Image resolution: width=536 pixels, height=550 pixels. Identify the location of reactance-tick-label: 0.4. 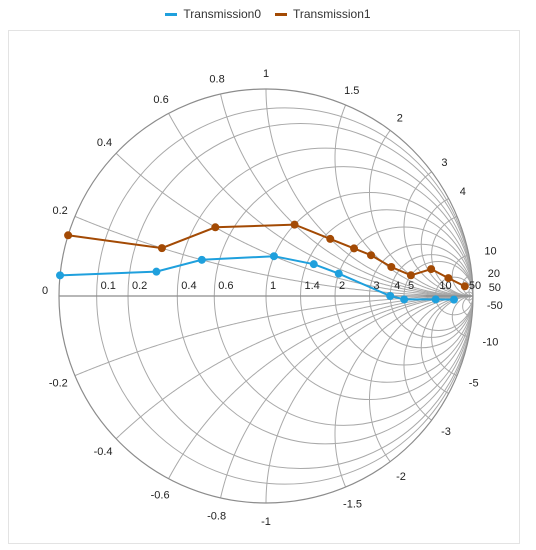
(104, 143).